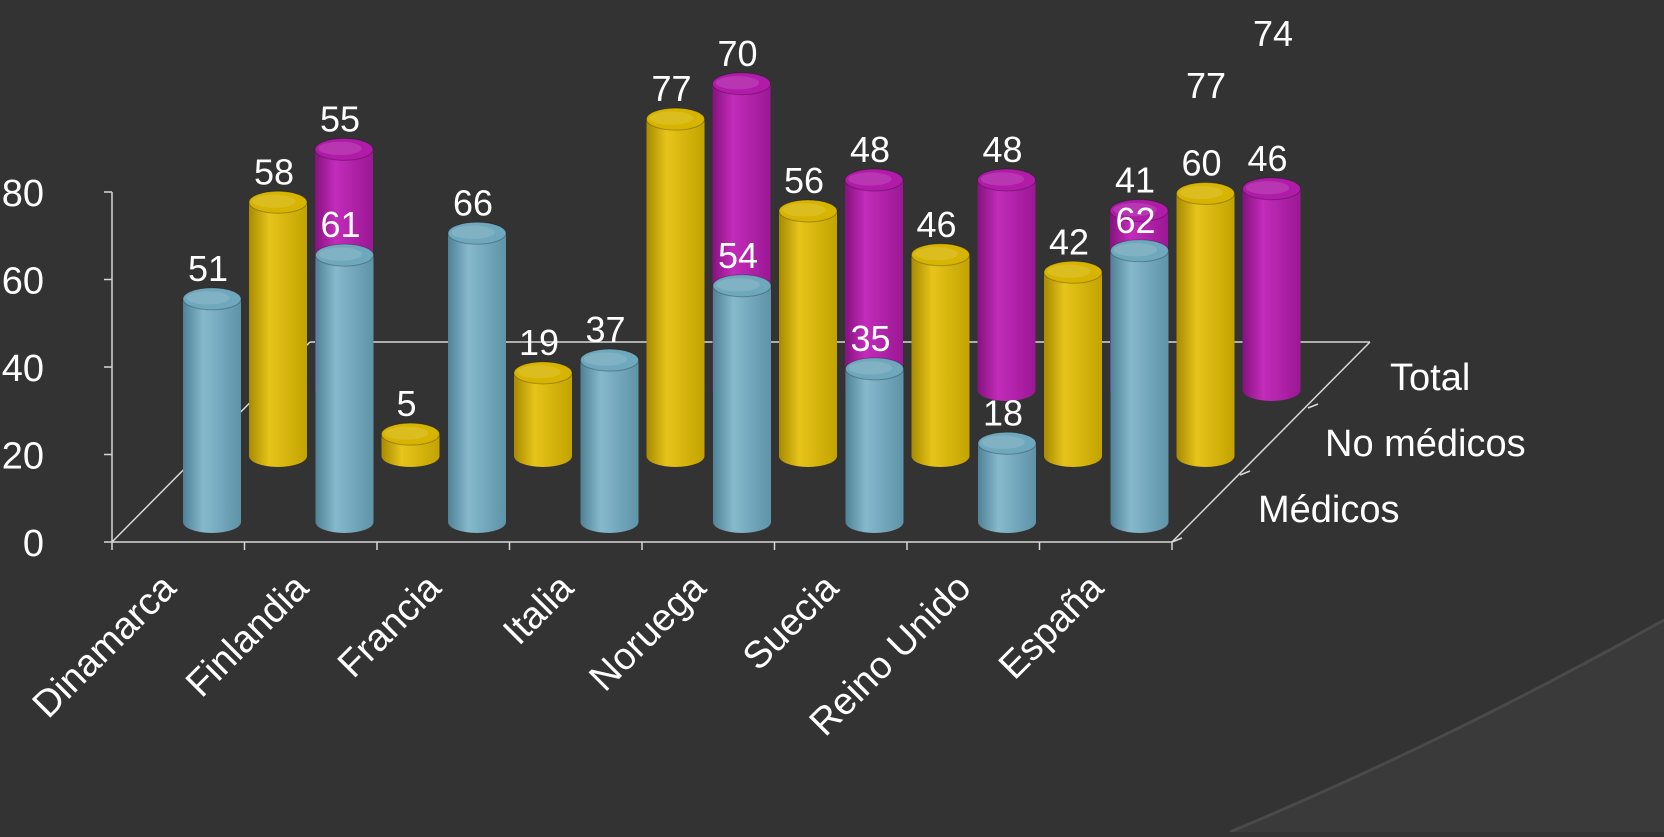 The height and width of the screenshot is (837, 1664). I want to click on bar-medicos-reino-unido: 18, so click(1007, 462).